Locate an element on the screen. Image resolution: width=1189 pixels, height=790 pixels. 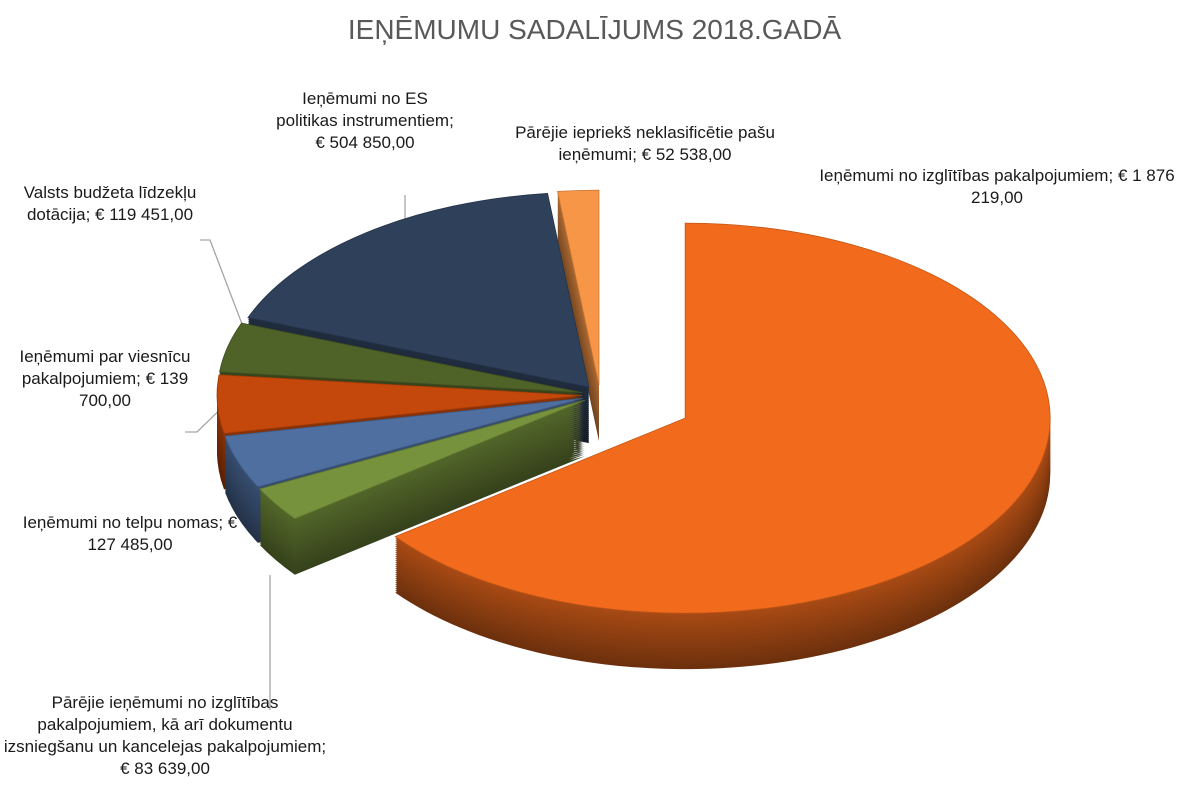
slice-side is located at coordinates (422, 488).